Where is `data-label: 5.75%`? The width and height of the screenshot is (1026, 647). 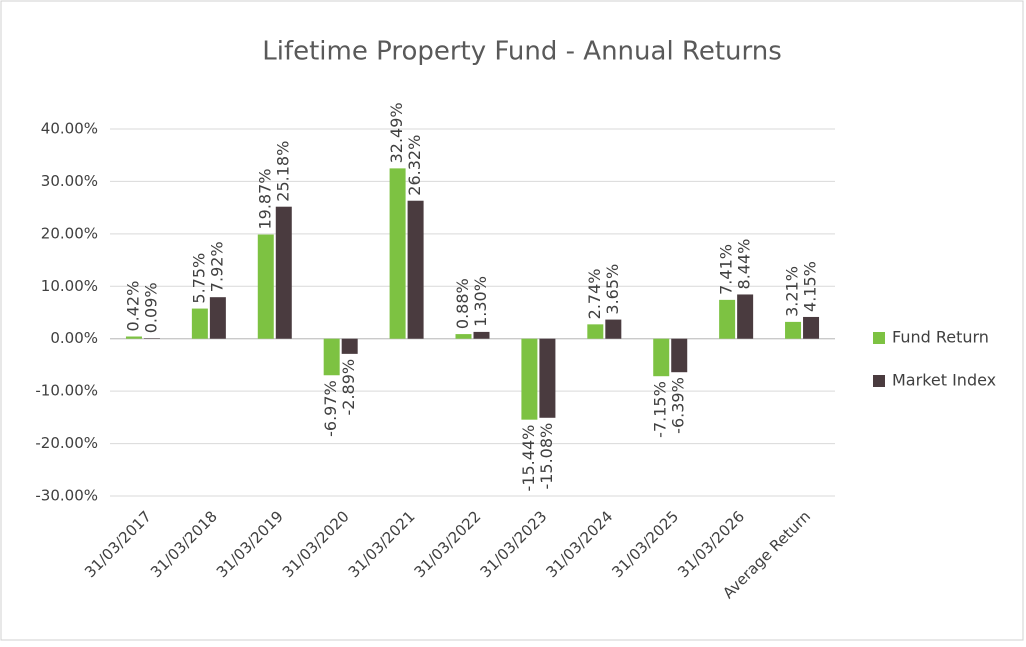
data-label: 5.75% is located at coordinates (198, 278).